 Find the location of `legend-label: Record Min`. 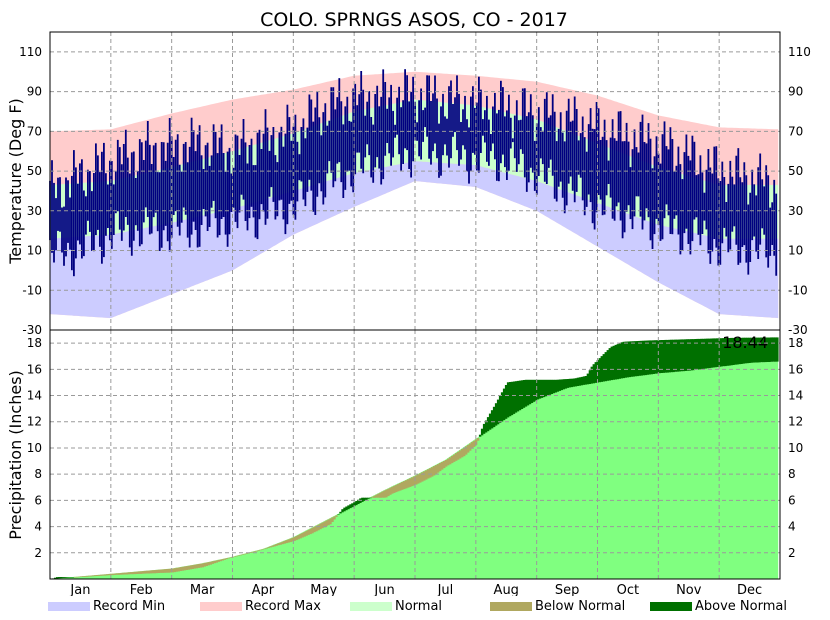

legend-label: Record Min is located at coordinates (129, 606).